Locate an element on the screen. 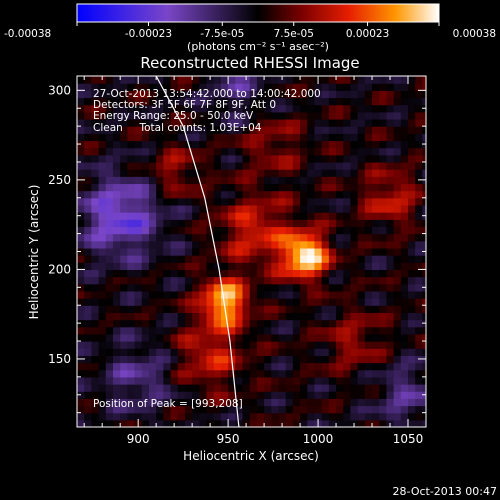 This screenshot has width=500, height=500. x-tick-label: 950 is located at coordinates (228, 439).